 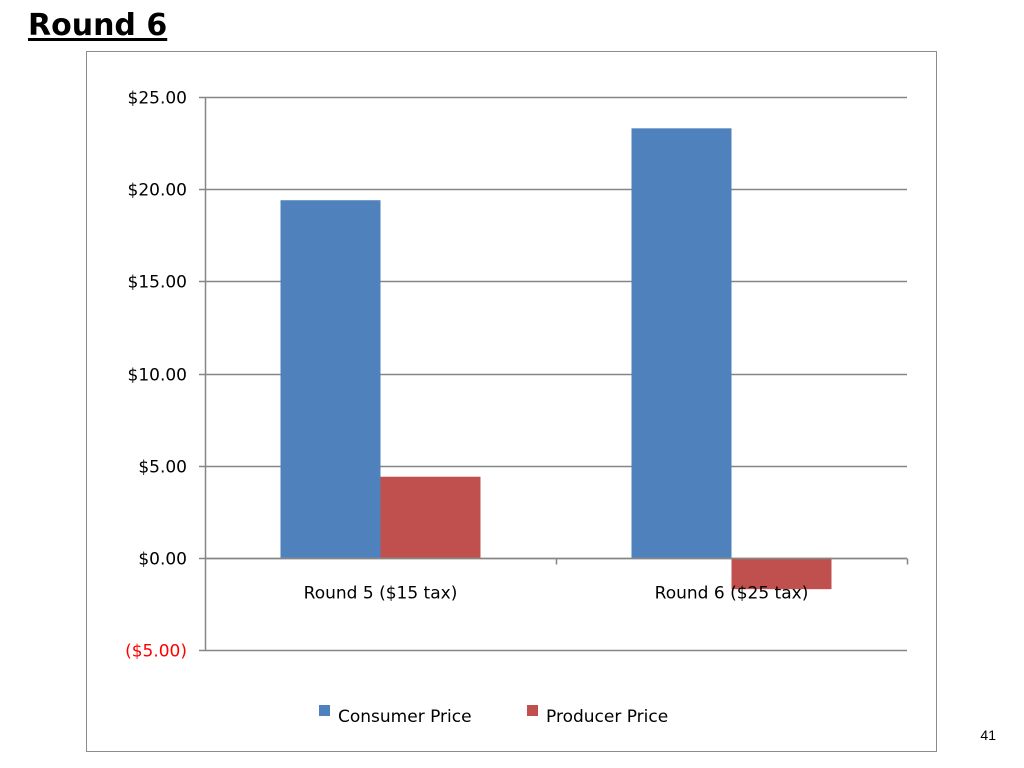 I want to click on legend-label: Producer Price, so click(x=607, y=717).